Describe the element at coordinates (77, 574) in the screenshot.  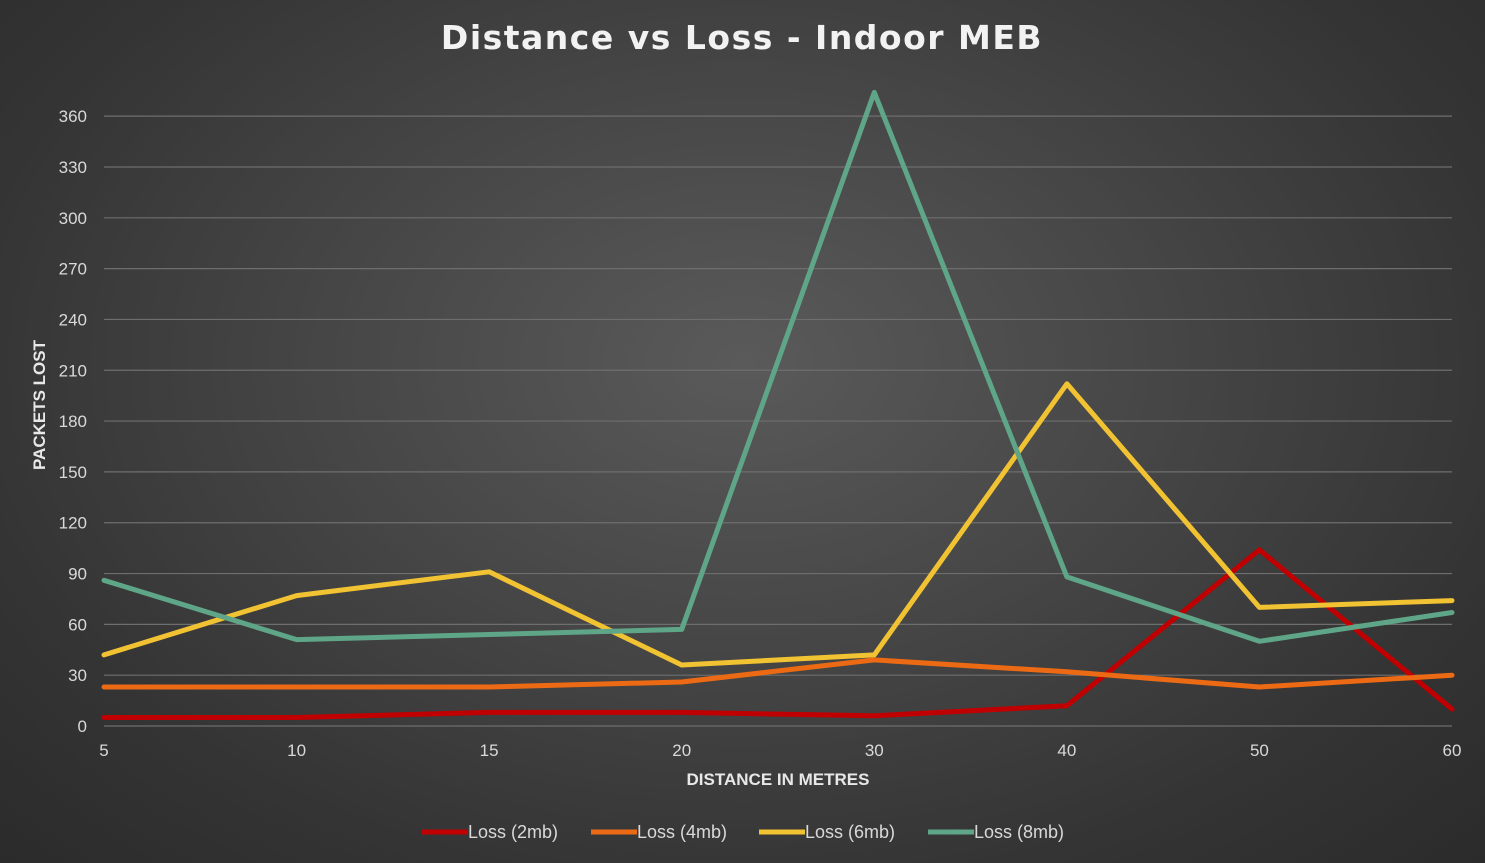
I see `y-tick-label: 90` at that location.